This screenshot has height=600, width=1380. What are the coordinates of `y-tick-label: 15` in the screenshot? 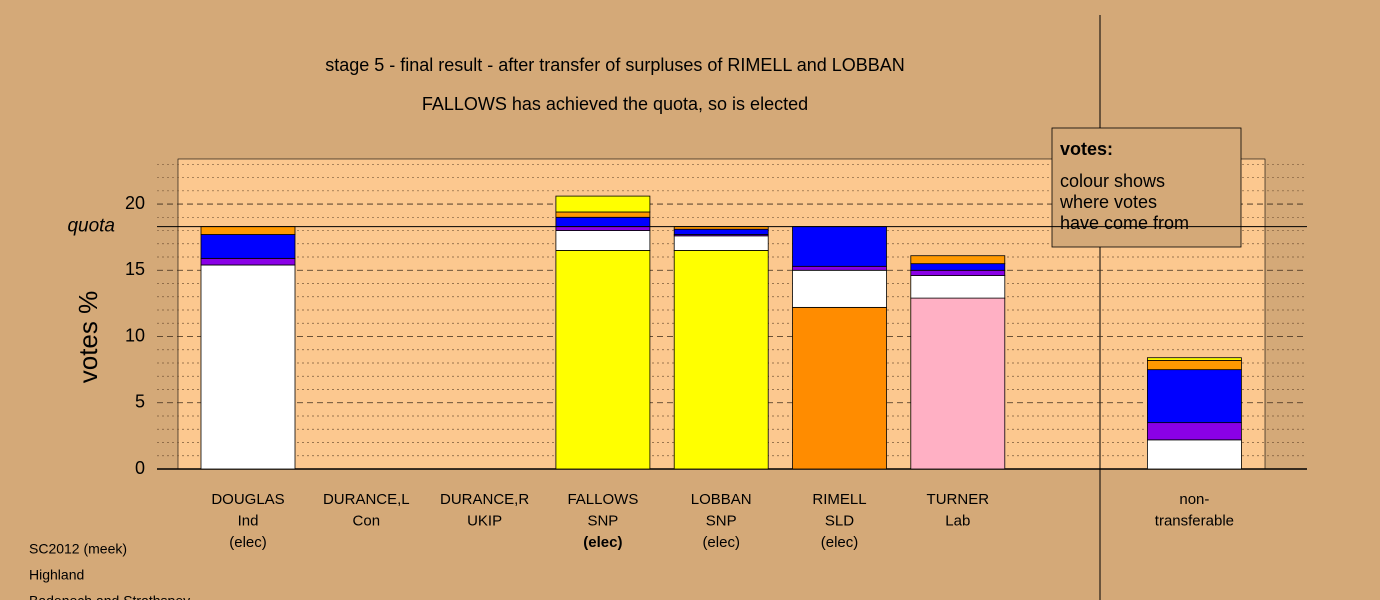 It's located at (135, 269).